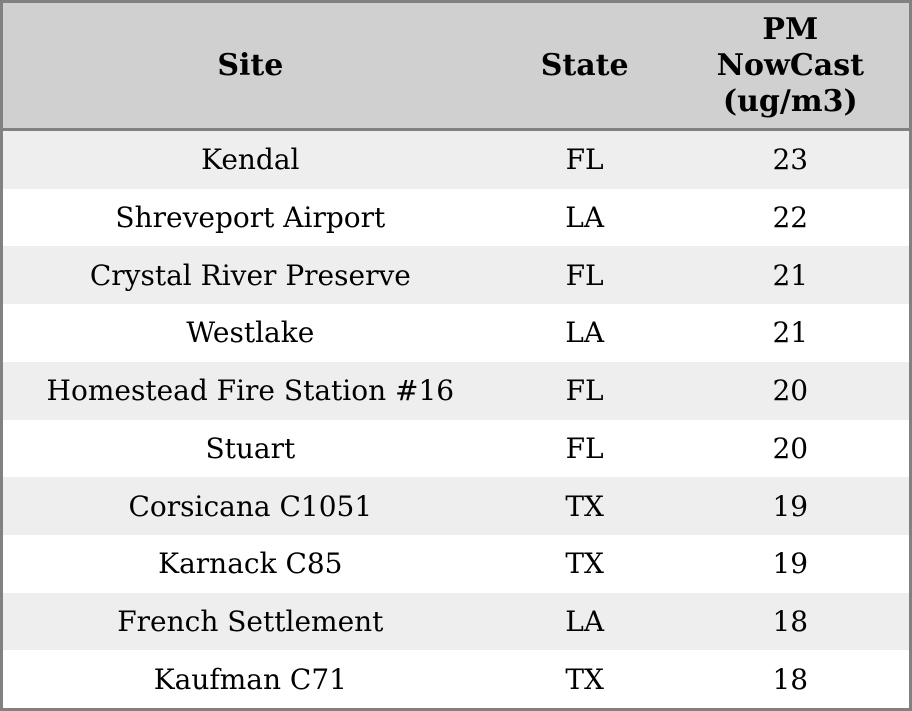  Describe the element at coordinates (456, 506) in the screenshot. I see `table-row-corsicana-c1051: Corsicana C1051 TX 19` at that location.